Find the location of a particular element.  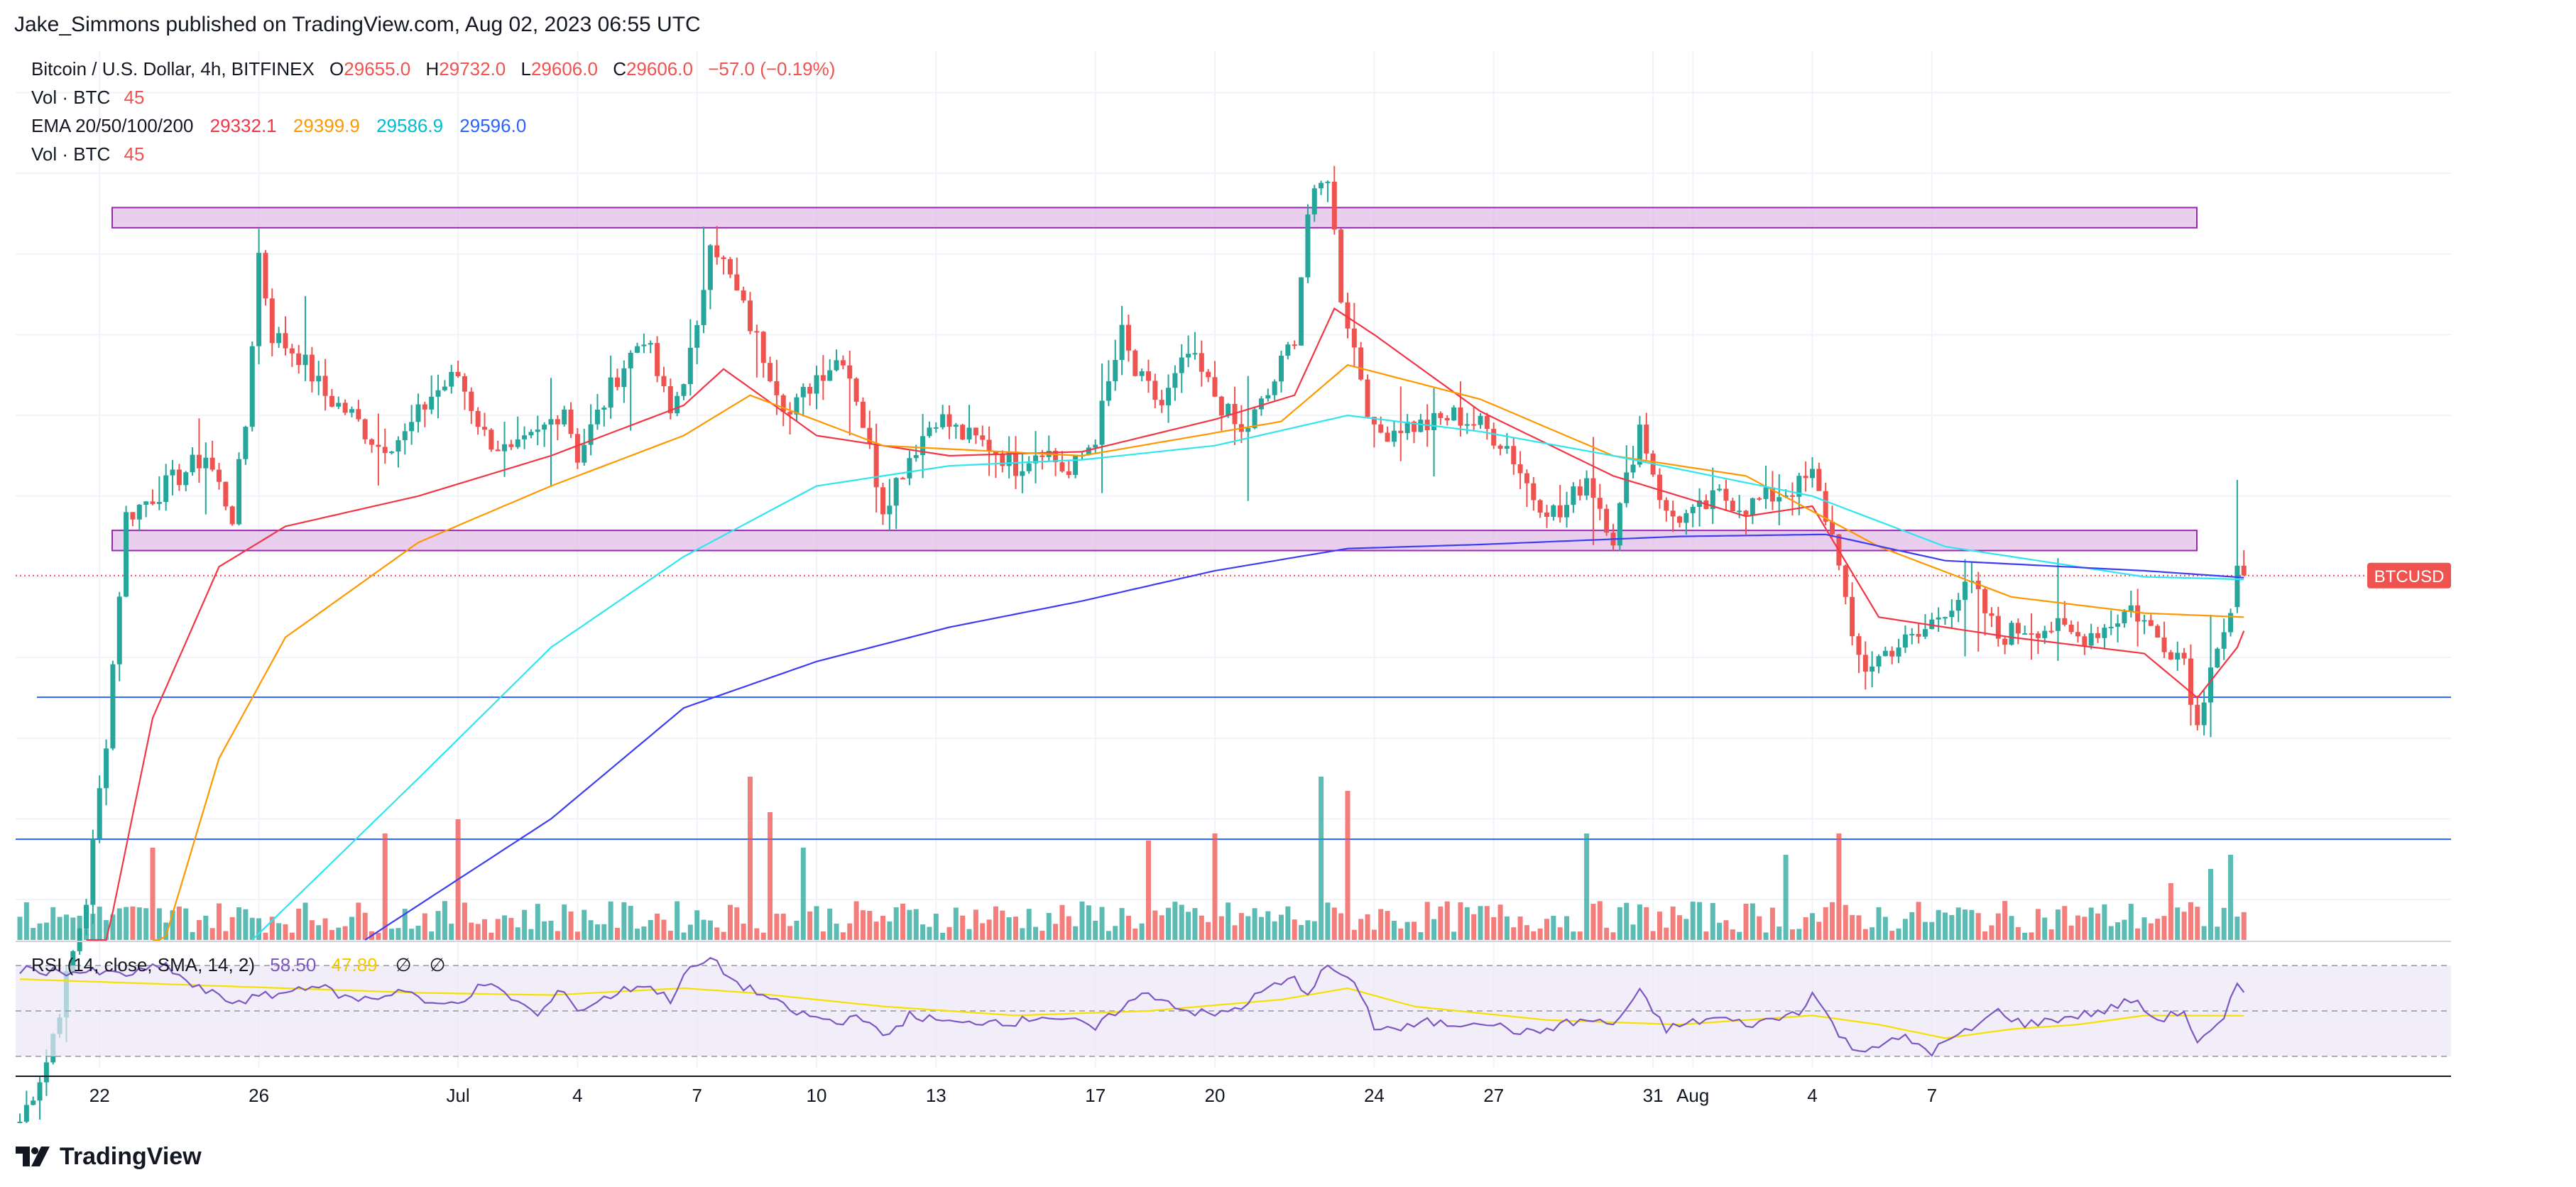

time-tick-label: 17 is located at coordinates (1095, 1095).